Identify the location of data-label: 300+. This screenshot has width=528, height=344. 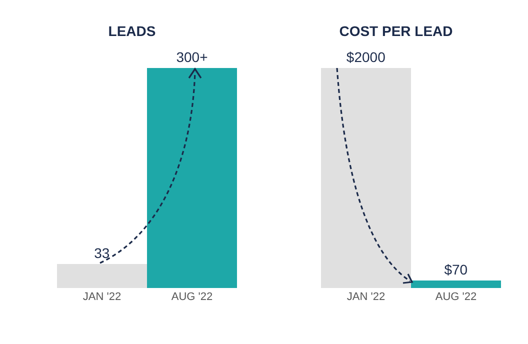
(192, 57).